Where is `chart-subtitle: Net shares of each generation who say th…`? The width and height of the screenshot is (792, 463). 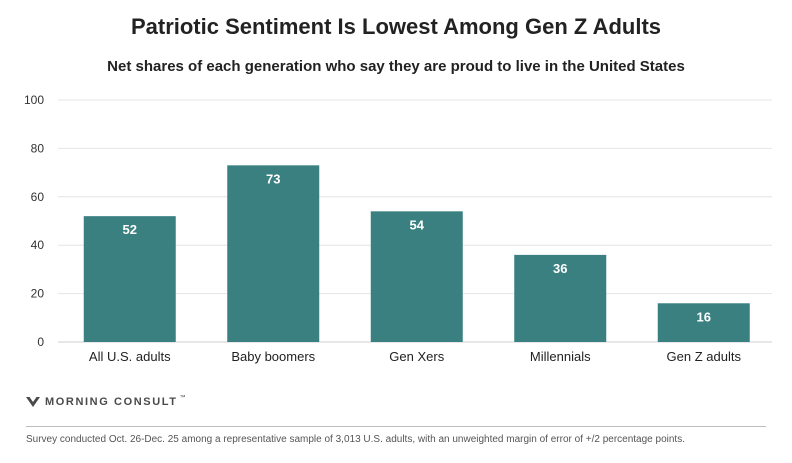
chart-subtitle: Net shares of each generation who say th… is located at coordinates (396, 66).